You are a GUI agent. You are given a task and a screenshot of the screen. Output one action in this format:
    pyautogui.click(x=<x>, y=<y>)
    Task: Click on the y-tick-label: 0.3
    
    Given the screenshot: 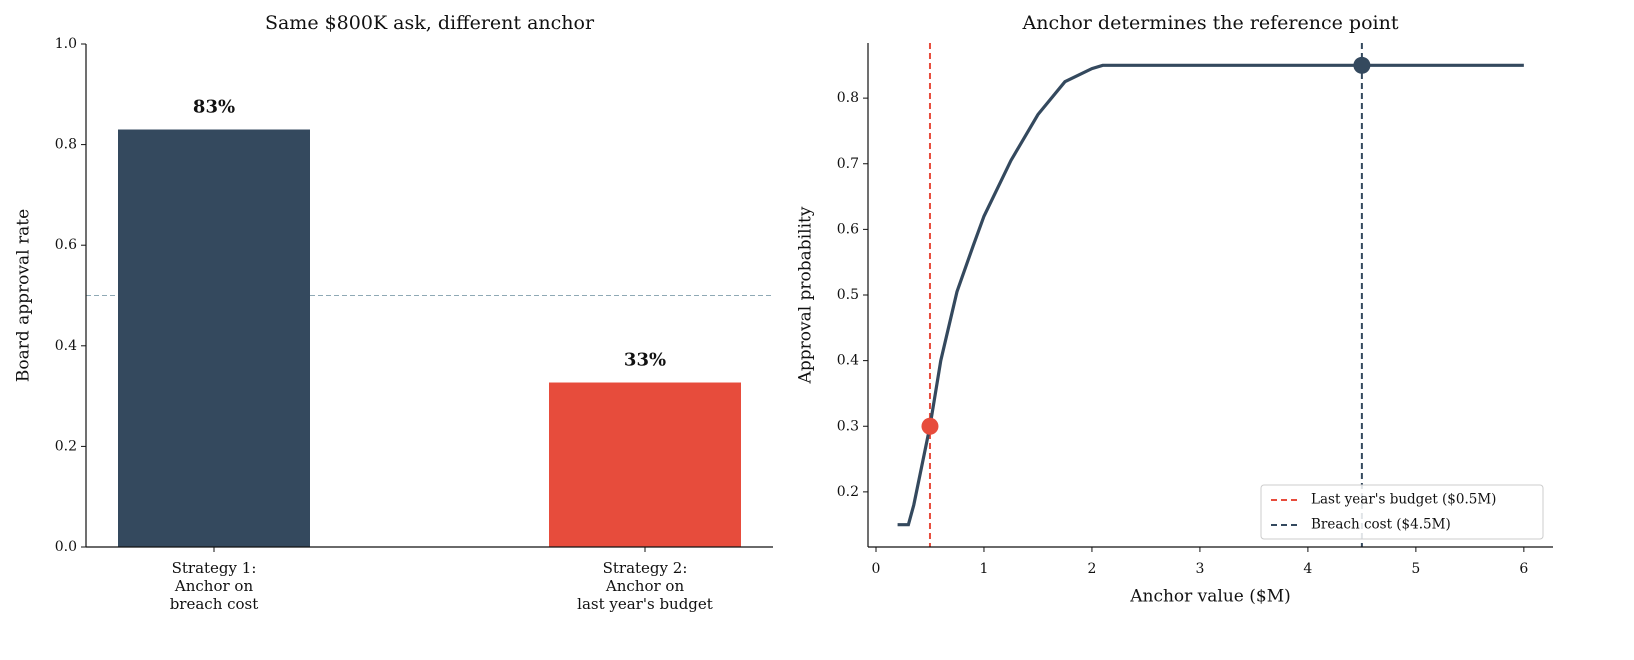 What is the action you would take?
    pyautogui.click(x=848, y=426)
    